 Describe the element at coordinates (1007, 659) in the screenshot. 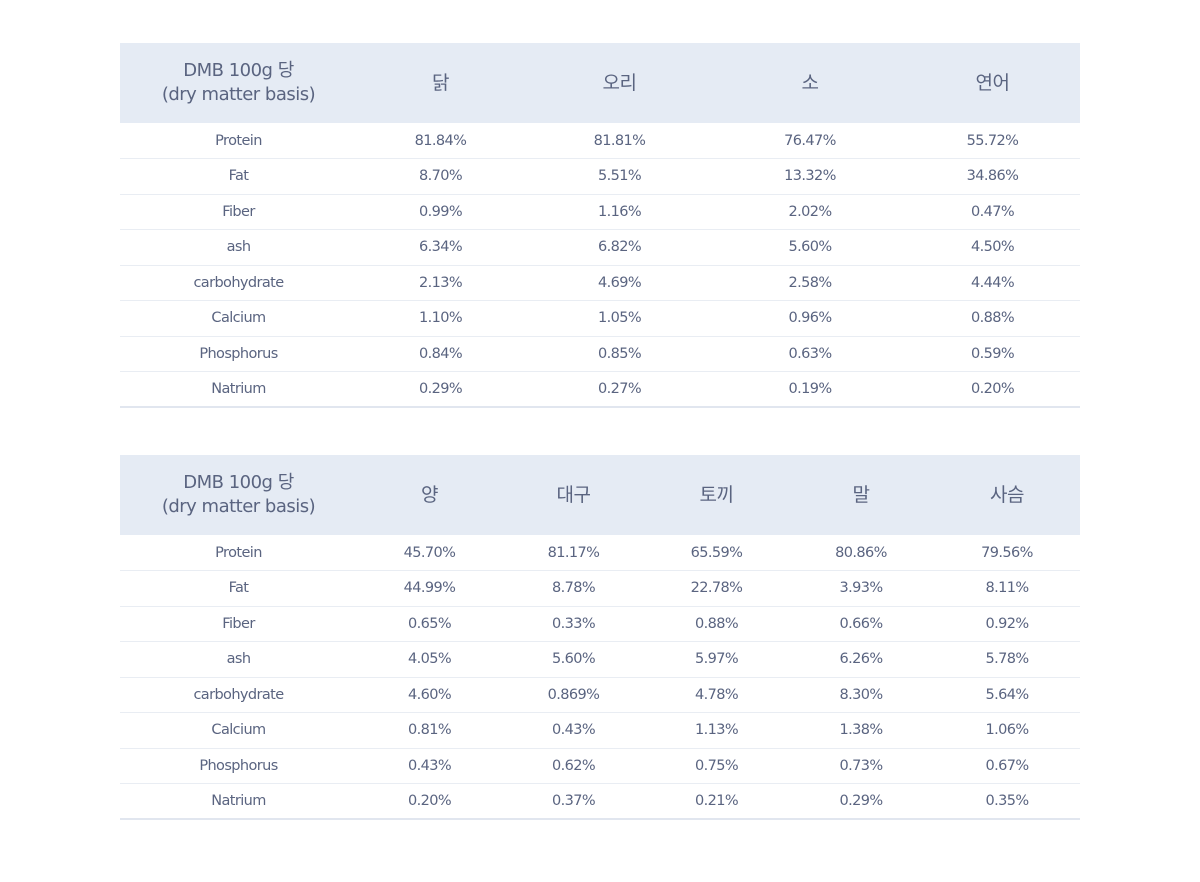

I see `table-cell: 5.78%` at that location.